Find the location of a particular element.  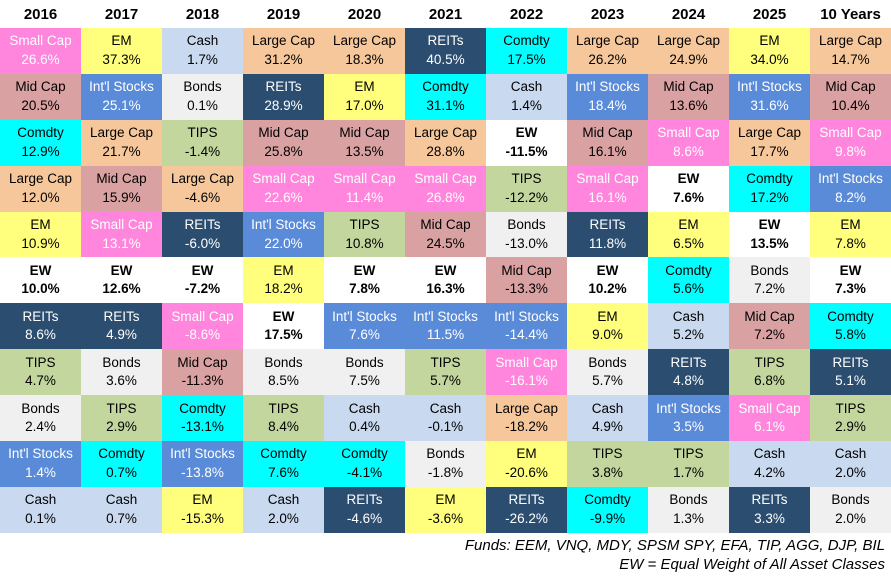

return-cell: EM 37.3% is located at coordinates (121, 51).